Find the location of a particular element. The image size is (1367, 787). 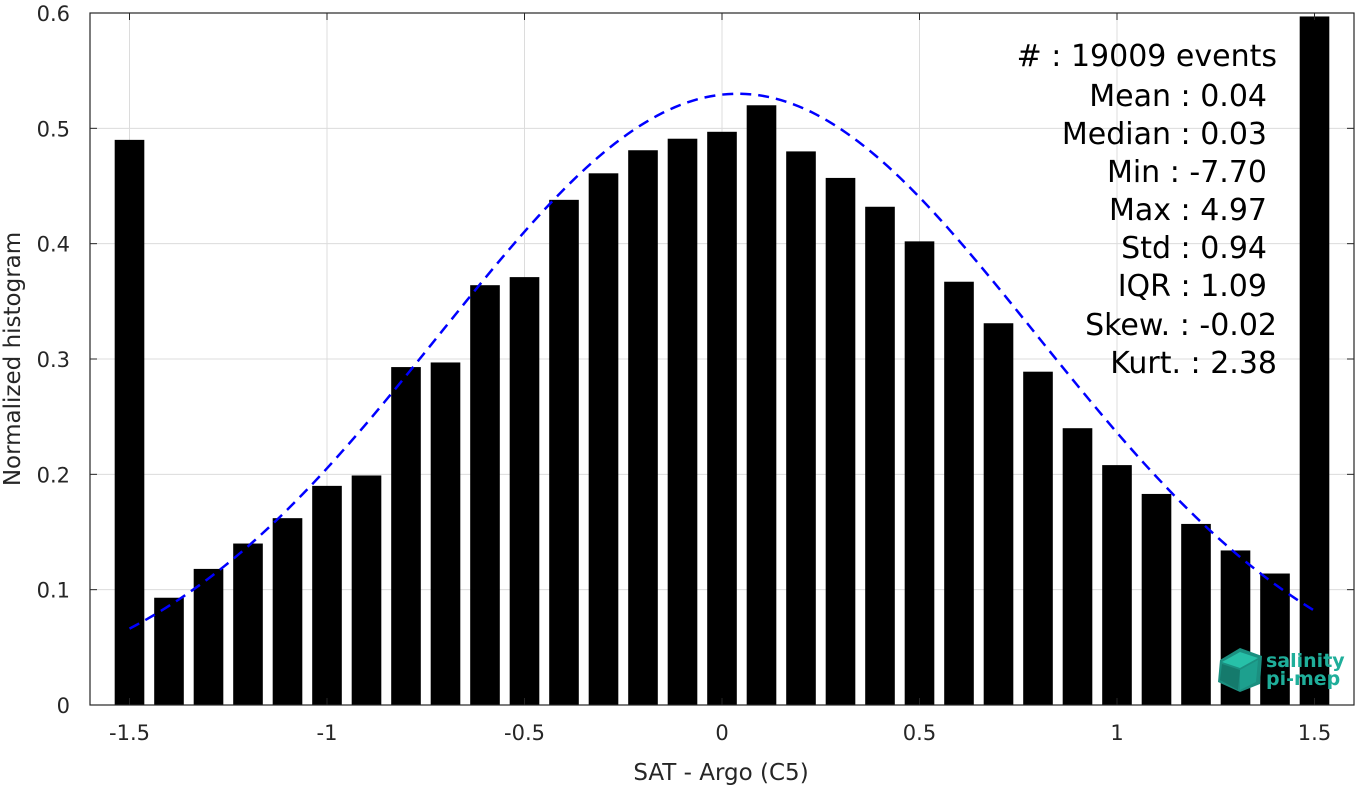

x-tick-label: 0 is located at coordinates (721, 733).